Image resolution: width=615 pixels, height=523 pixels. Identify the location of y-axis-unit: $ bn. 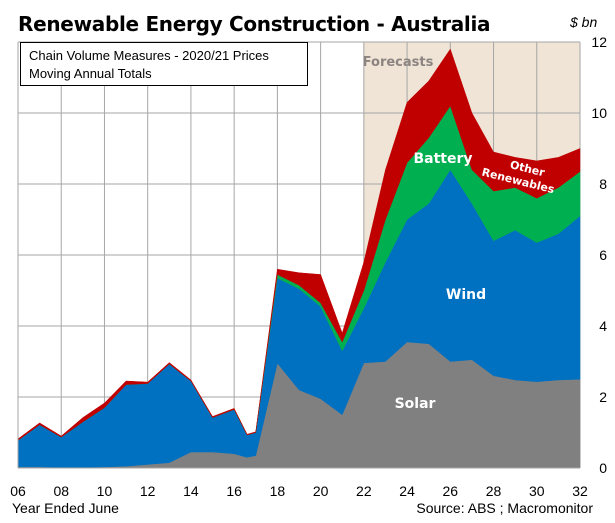
(584, 22).